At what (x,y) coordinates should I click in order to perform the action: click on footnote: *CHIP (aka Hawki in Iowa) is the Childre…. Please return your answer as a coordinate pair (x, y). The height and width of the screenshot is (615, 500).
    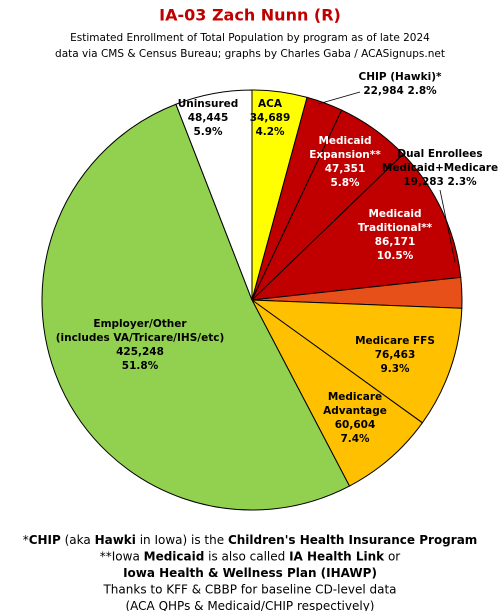
    Looking at the image, I should click on (250, 540).